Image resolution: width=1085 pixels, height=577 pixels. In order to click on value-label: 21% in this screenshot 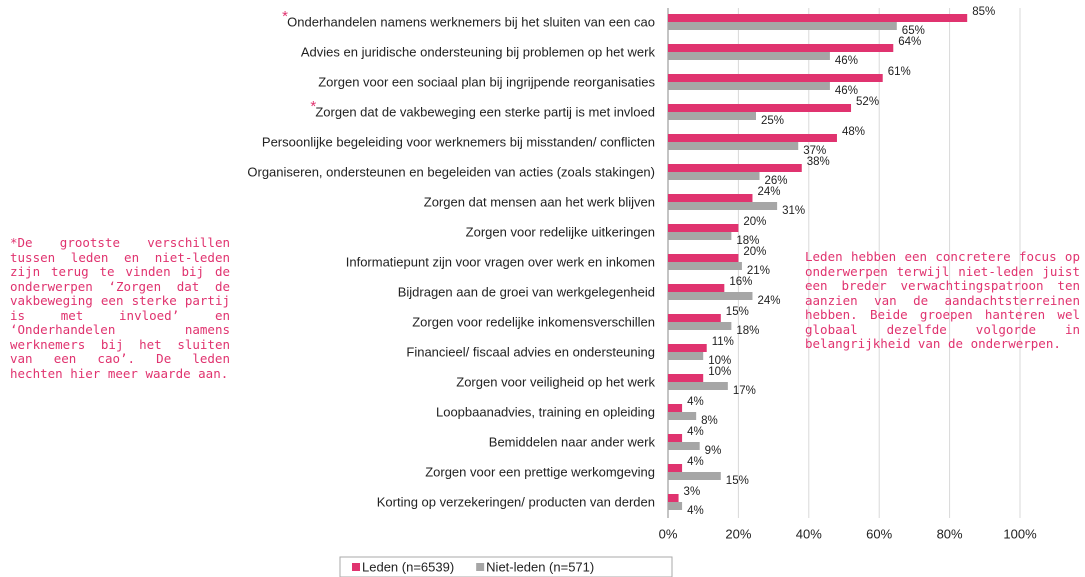, I will do `click(758, 271)`.